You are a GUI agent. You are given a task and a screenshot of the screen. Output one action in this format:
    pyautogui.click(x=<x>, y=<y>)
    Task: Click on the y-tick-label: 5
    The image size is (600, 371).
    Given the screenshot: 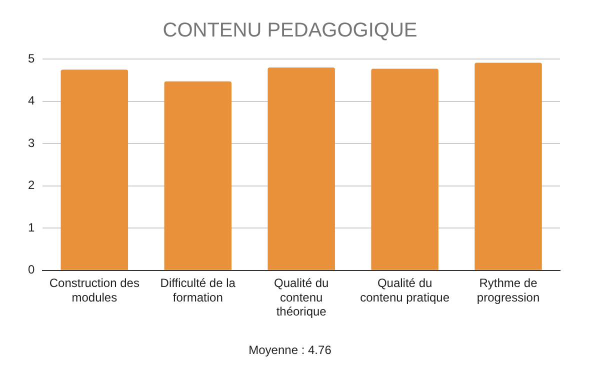 What is the action you would take?
    pyautogui.click(x=31, y=58)
    